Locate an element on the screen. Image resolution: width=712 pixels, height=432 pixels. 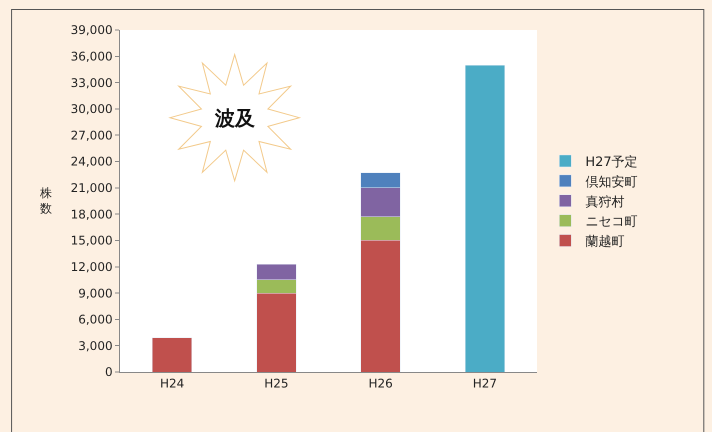
y-tick-label: 6,000 is located at coordinates (95, 319).